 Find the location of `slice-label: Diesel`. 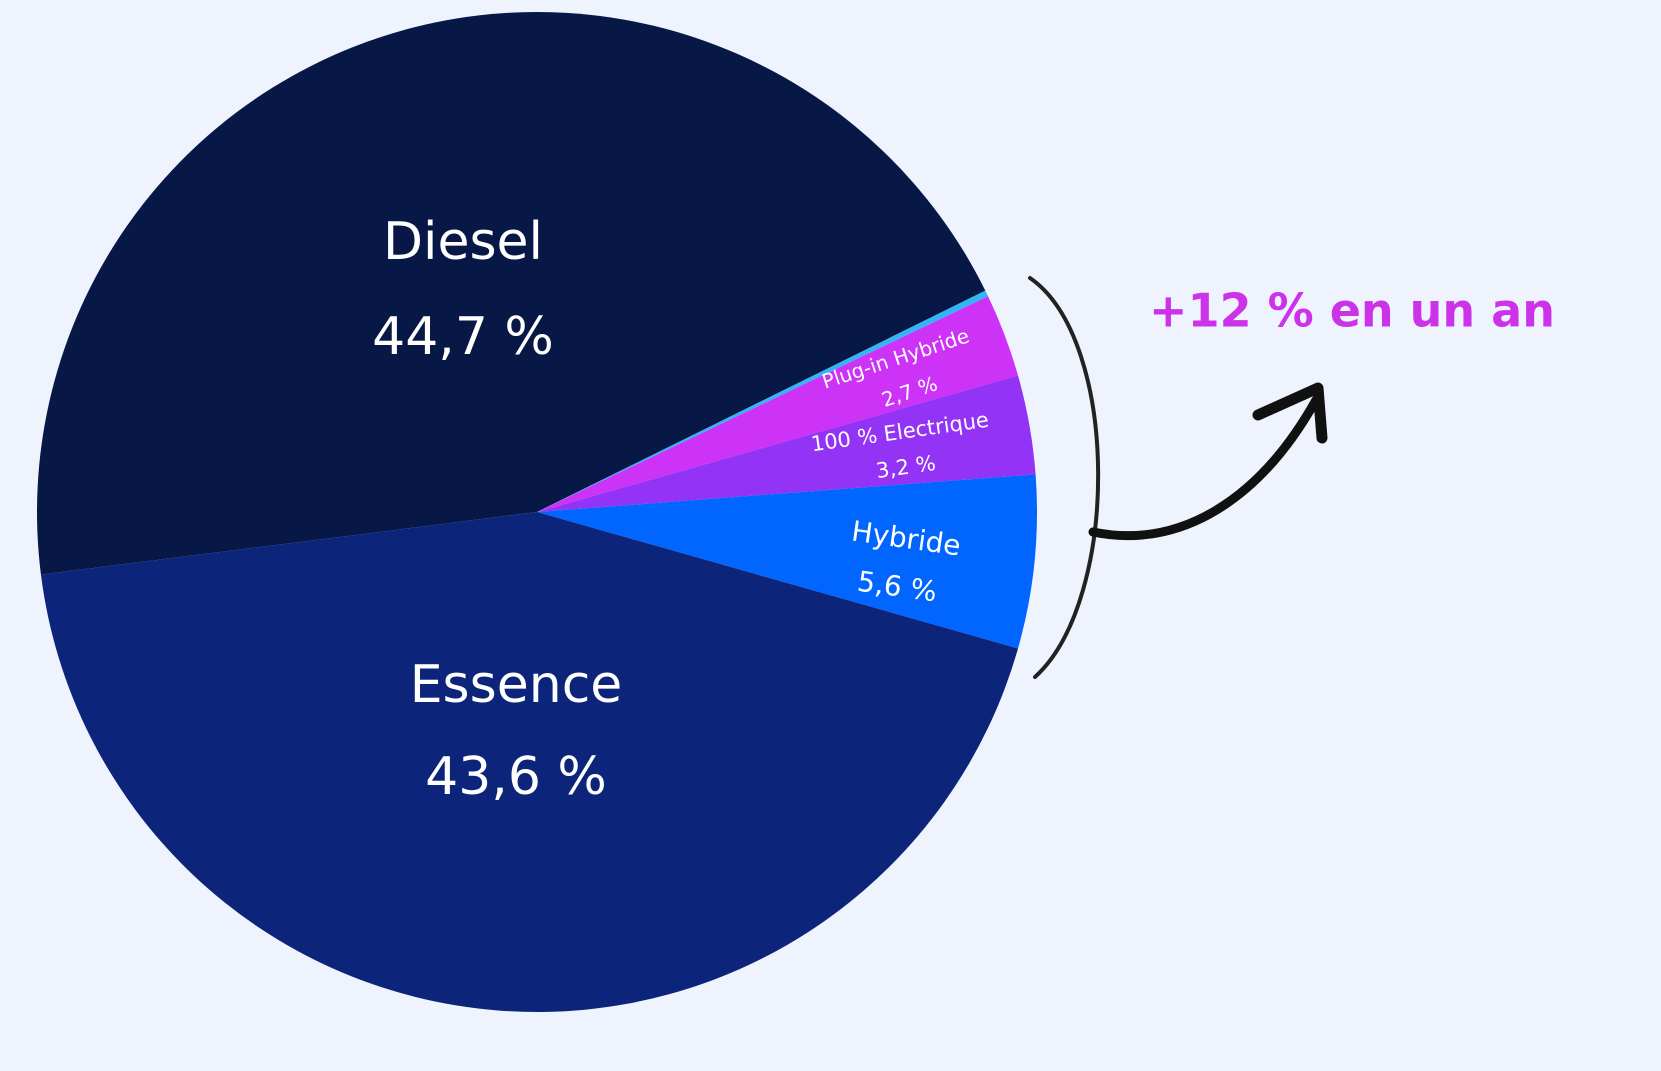

slice-label: Diesel is located at coordinates (463, 242).